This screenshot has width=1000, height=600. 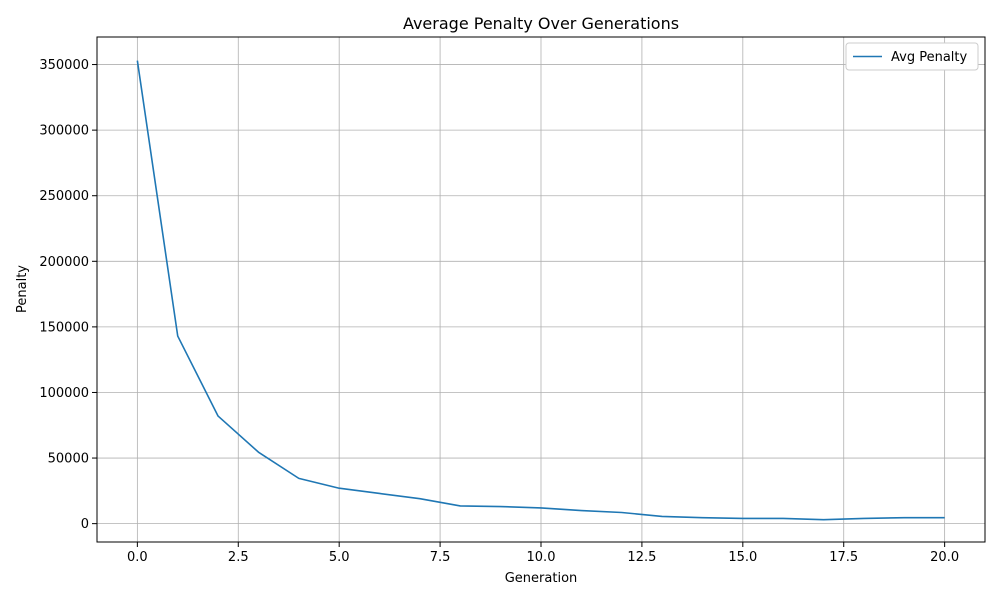 What do you see at coordinates (641, 557) in the screenshot?
I see `x-tick-label: 12.5` at bounding box center [641, 557].